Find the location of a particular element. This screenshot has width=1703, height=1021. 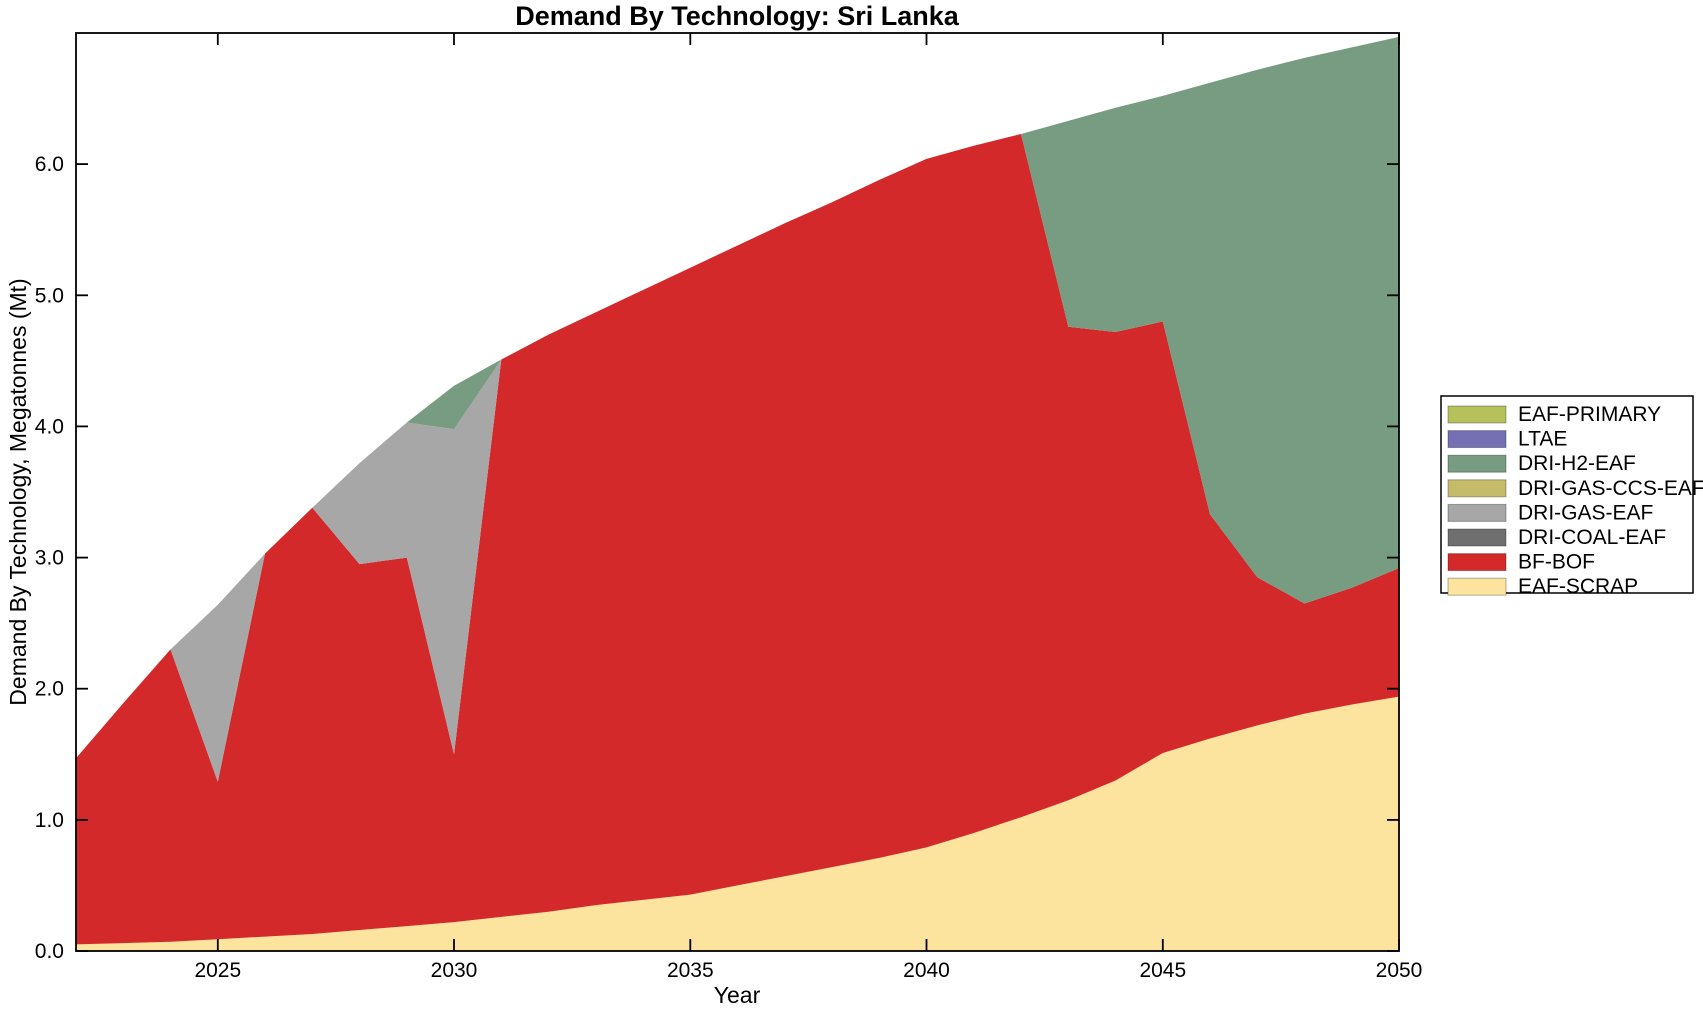

legend-label: DRI-GAS-CCS-EAF is located at coordinates (1610, 488).